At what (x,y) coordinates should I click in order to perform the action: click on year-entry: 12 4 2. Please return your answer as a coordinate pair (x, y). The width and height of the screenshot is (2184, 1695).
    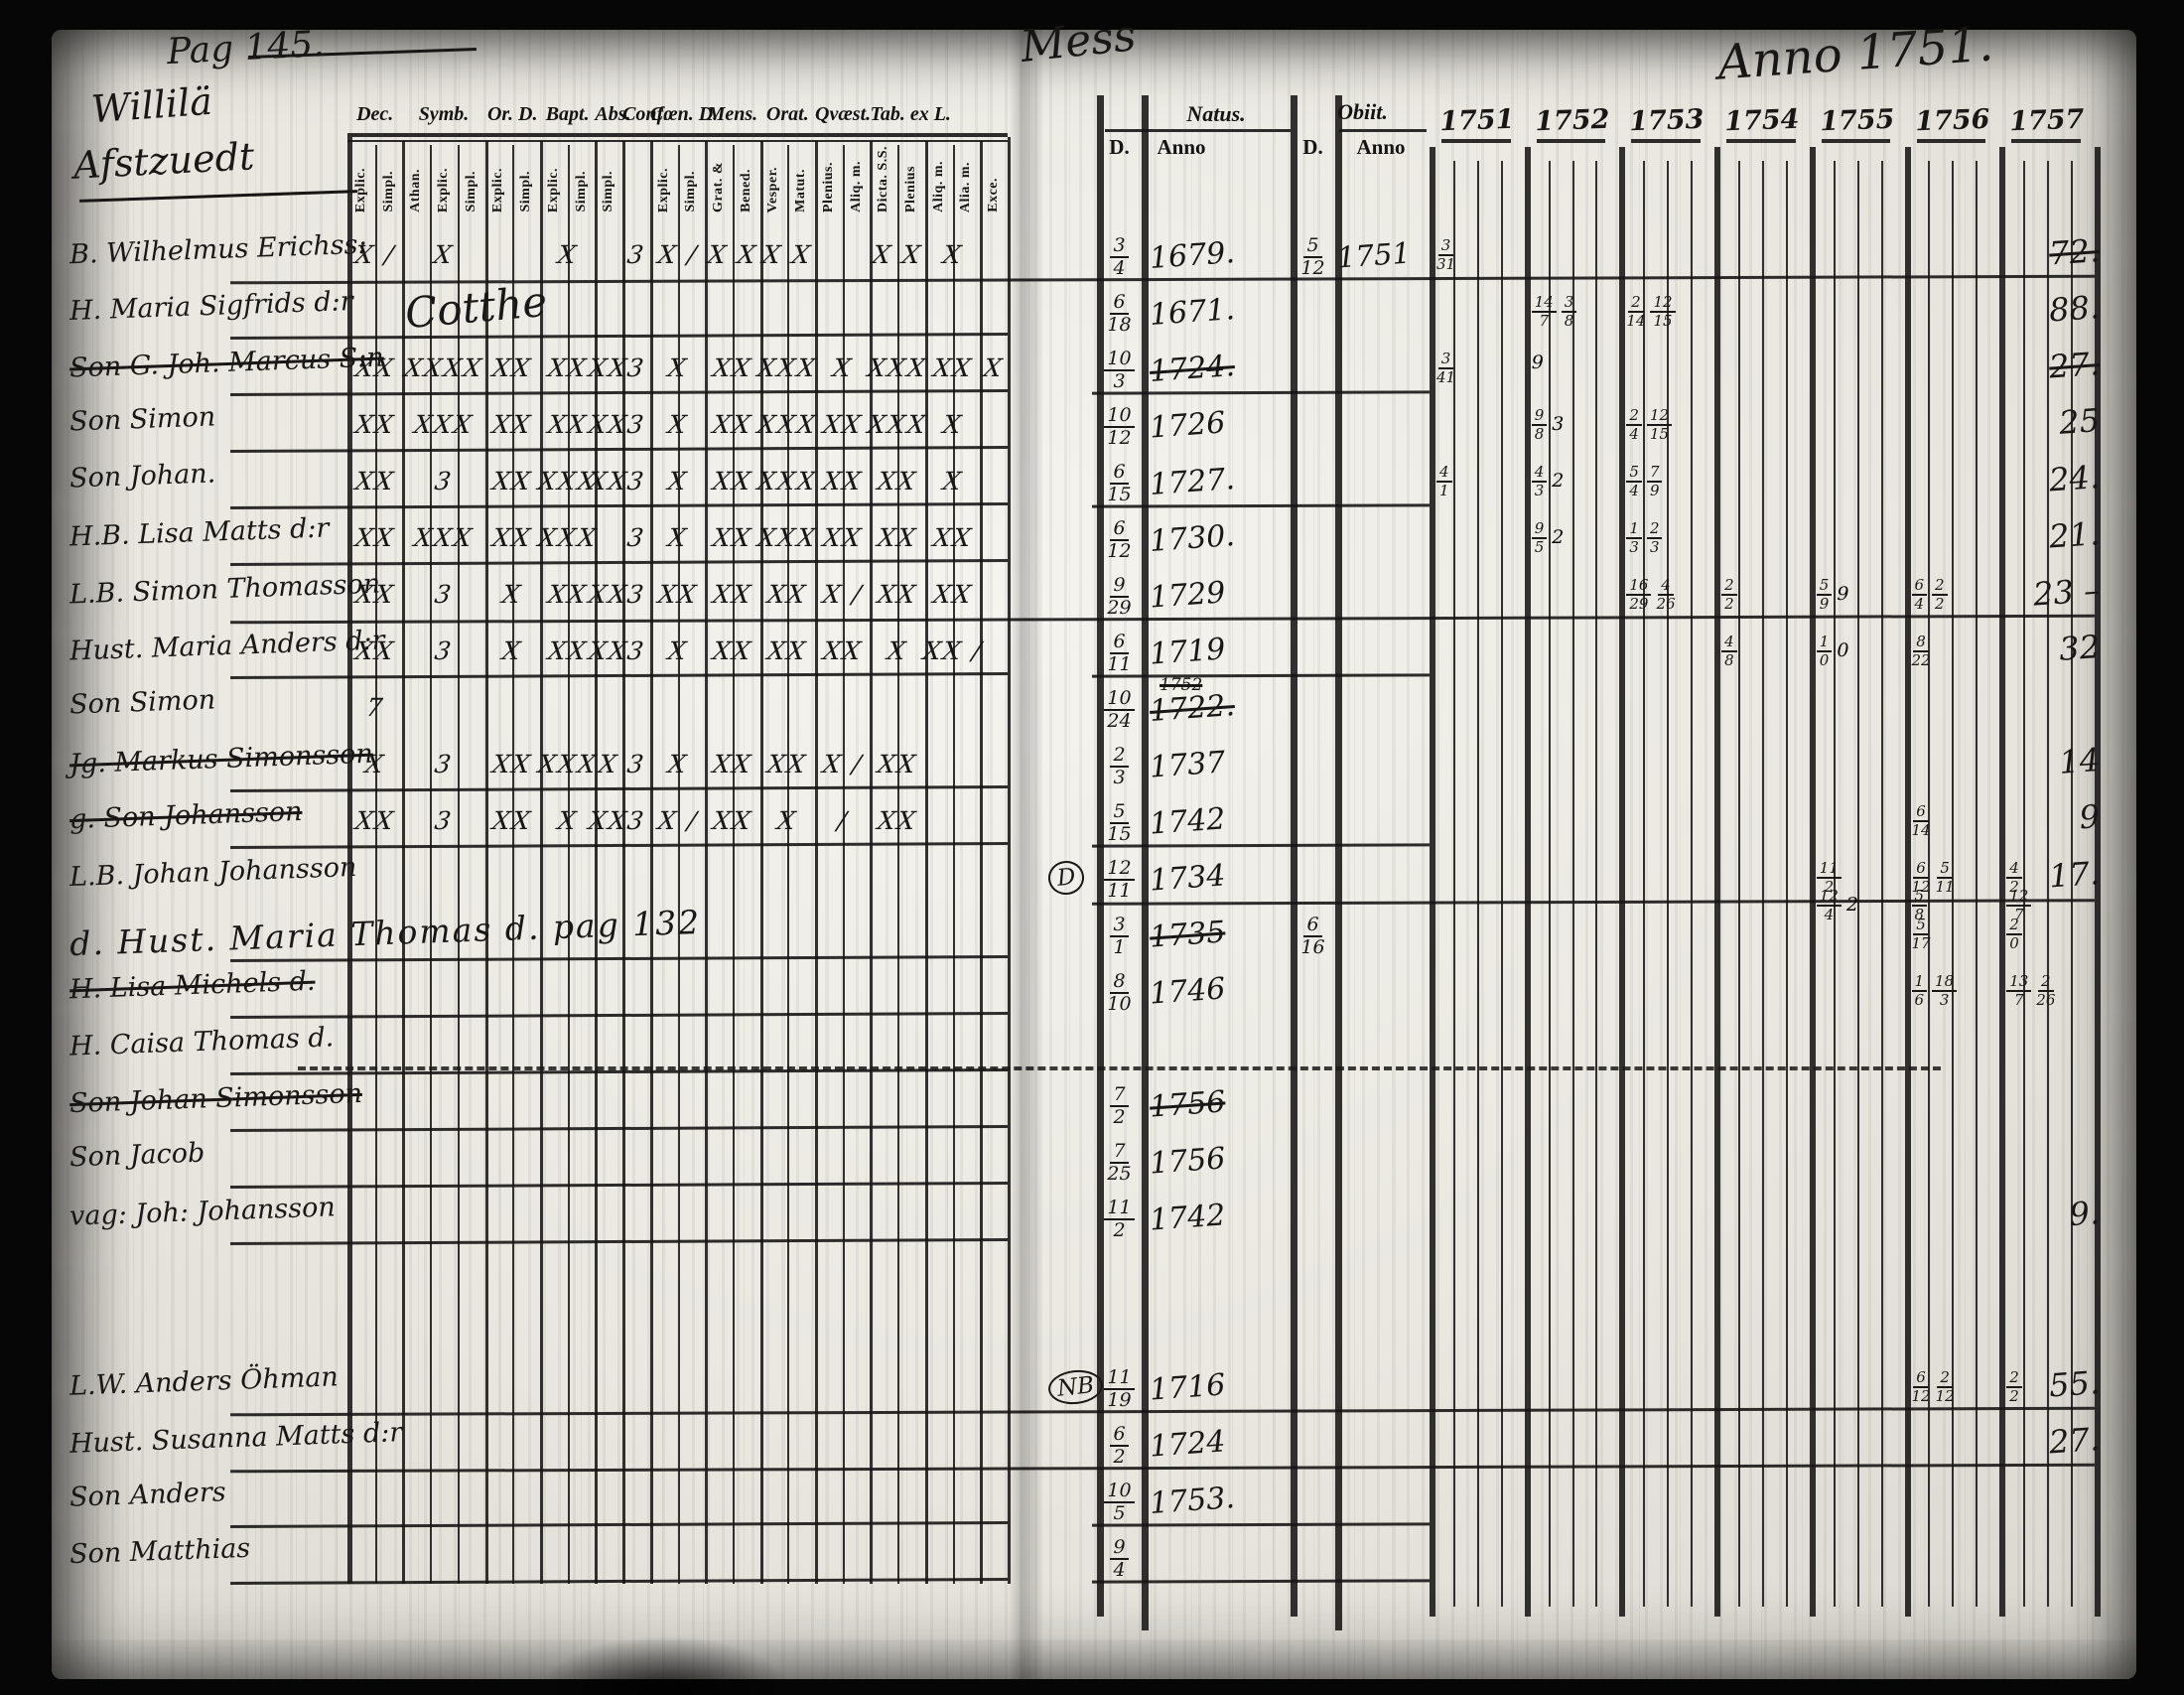
    Looking at the image, I should click on (1839, 906).